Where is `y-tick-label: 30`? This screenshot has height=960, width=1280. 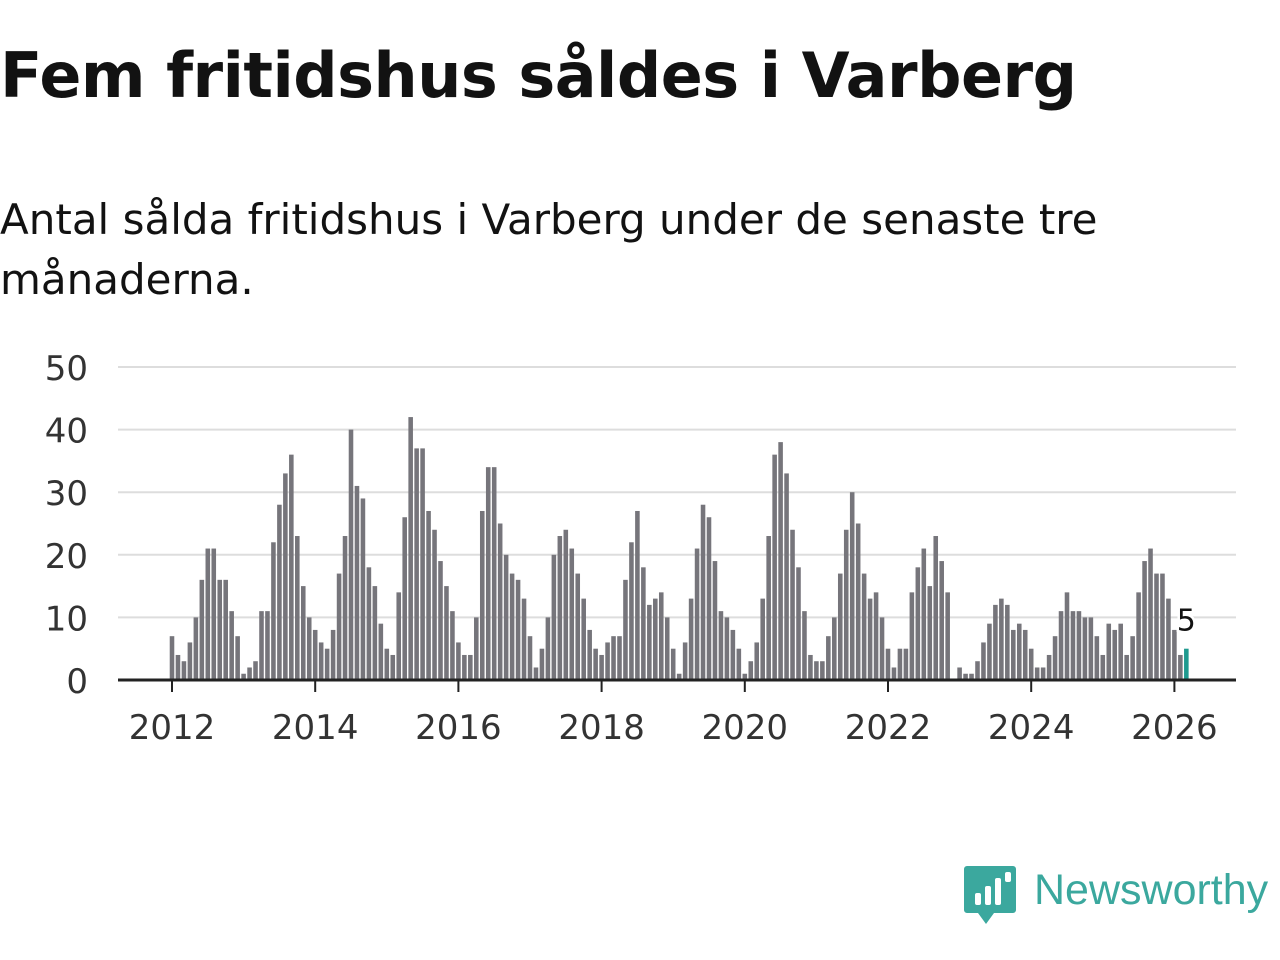
y-tick-label: 30 is located at coordinates (66, 494).